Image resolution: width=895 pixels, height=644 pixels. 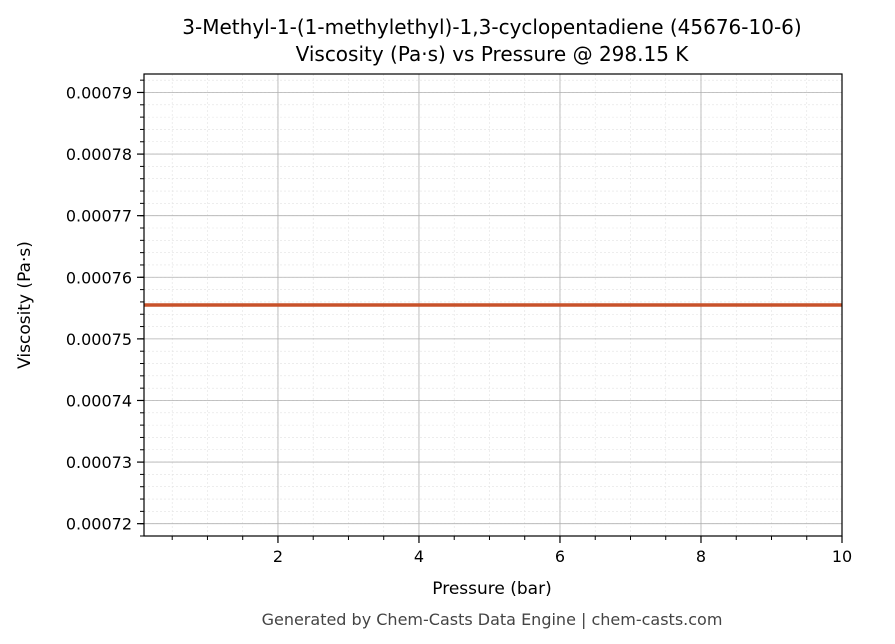 What do you see at coordinates (842, 556) in the screenshot?
I see `x-tick-label: 10` at bounding box center [842, 556].